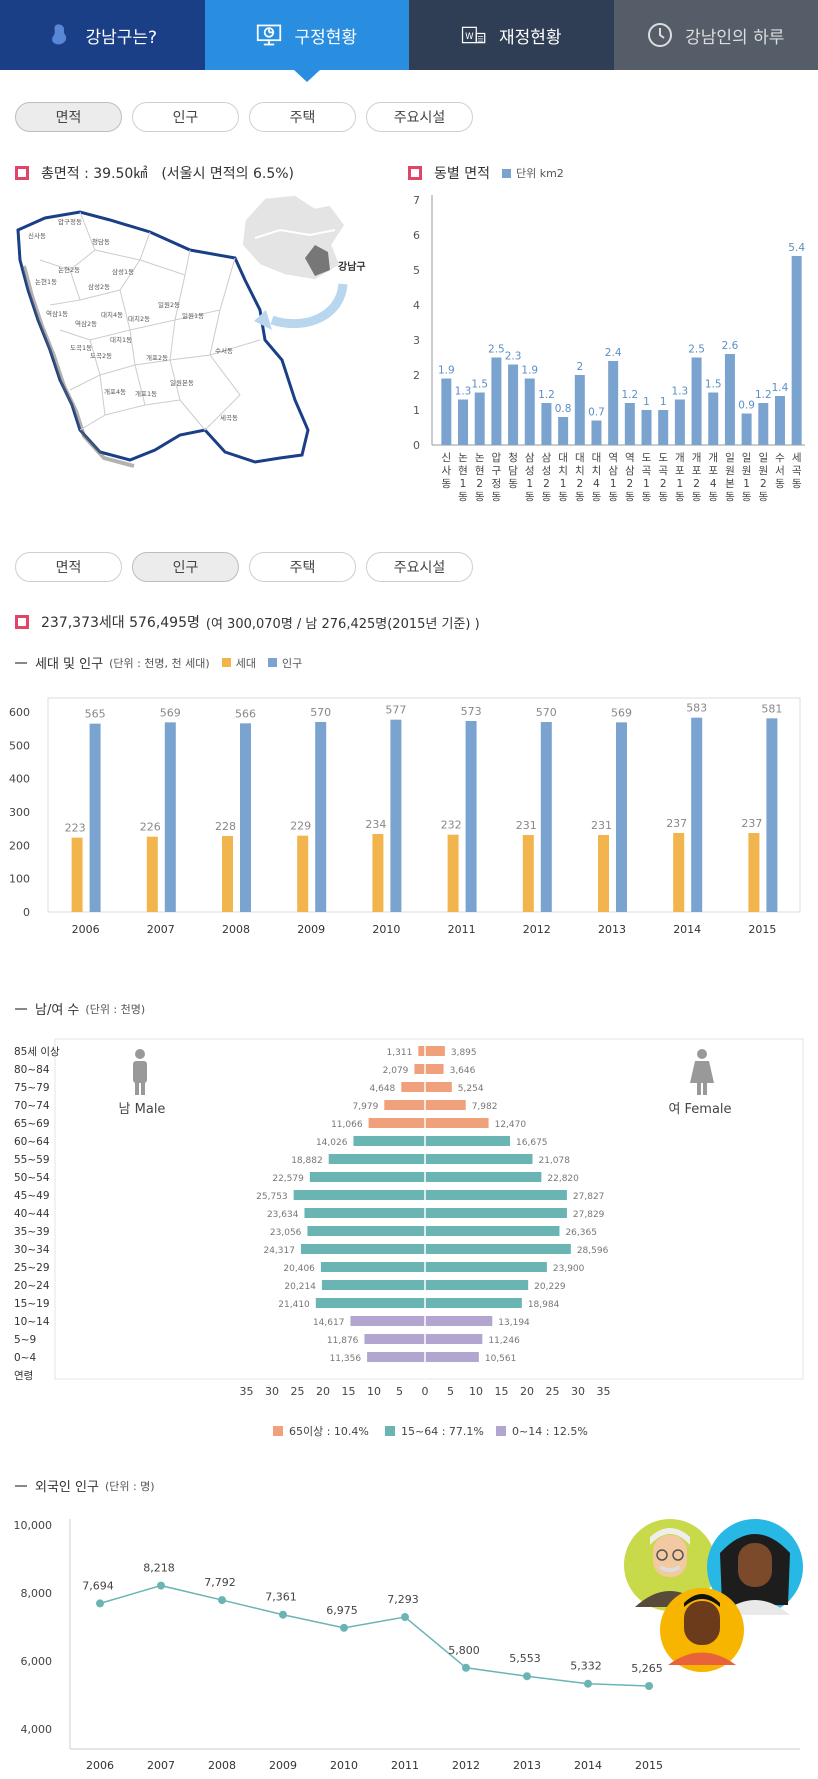  I want to click on bar-개포4동, so click(713, 418).